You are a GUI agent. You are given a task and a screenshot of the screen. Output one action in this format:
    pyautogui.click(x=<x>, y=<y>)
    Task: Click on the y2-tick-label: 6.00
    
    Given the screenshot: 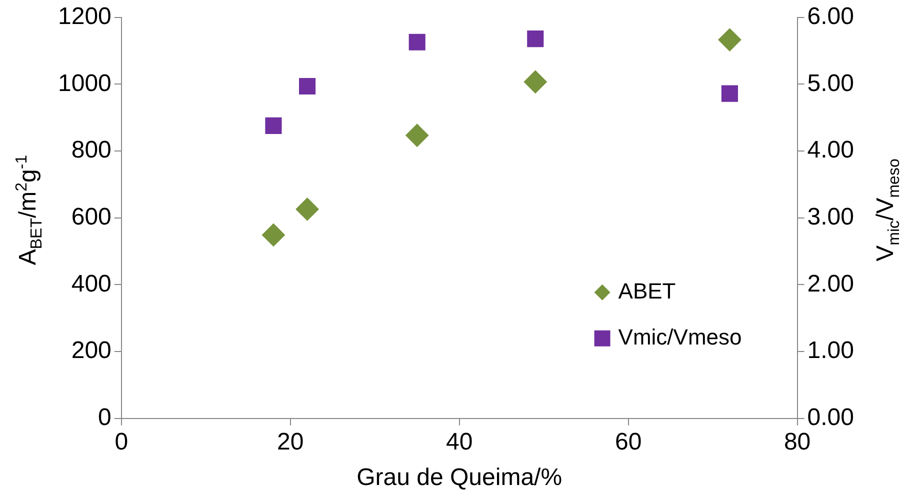 What is the action you would take?
    pyautogui.click(x=830, y=16)
    